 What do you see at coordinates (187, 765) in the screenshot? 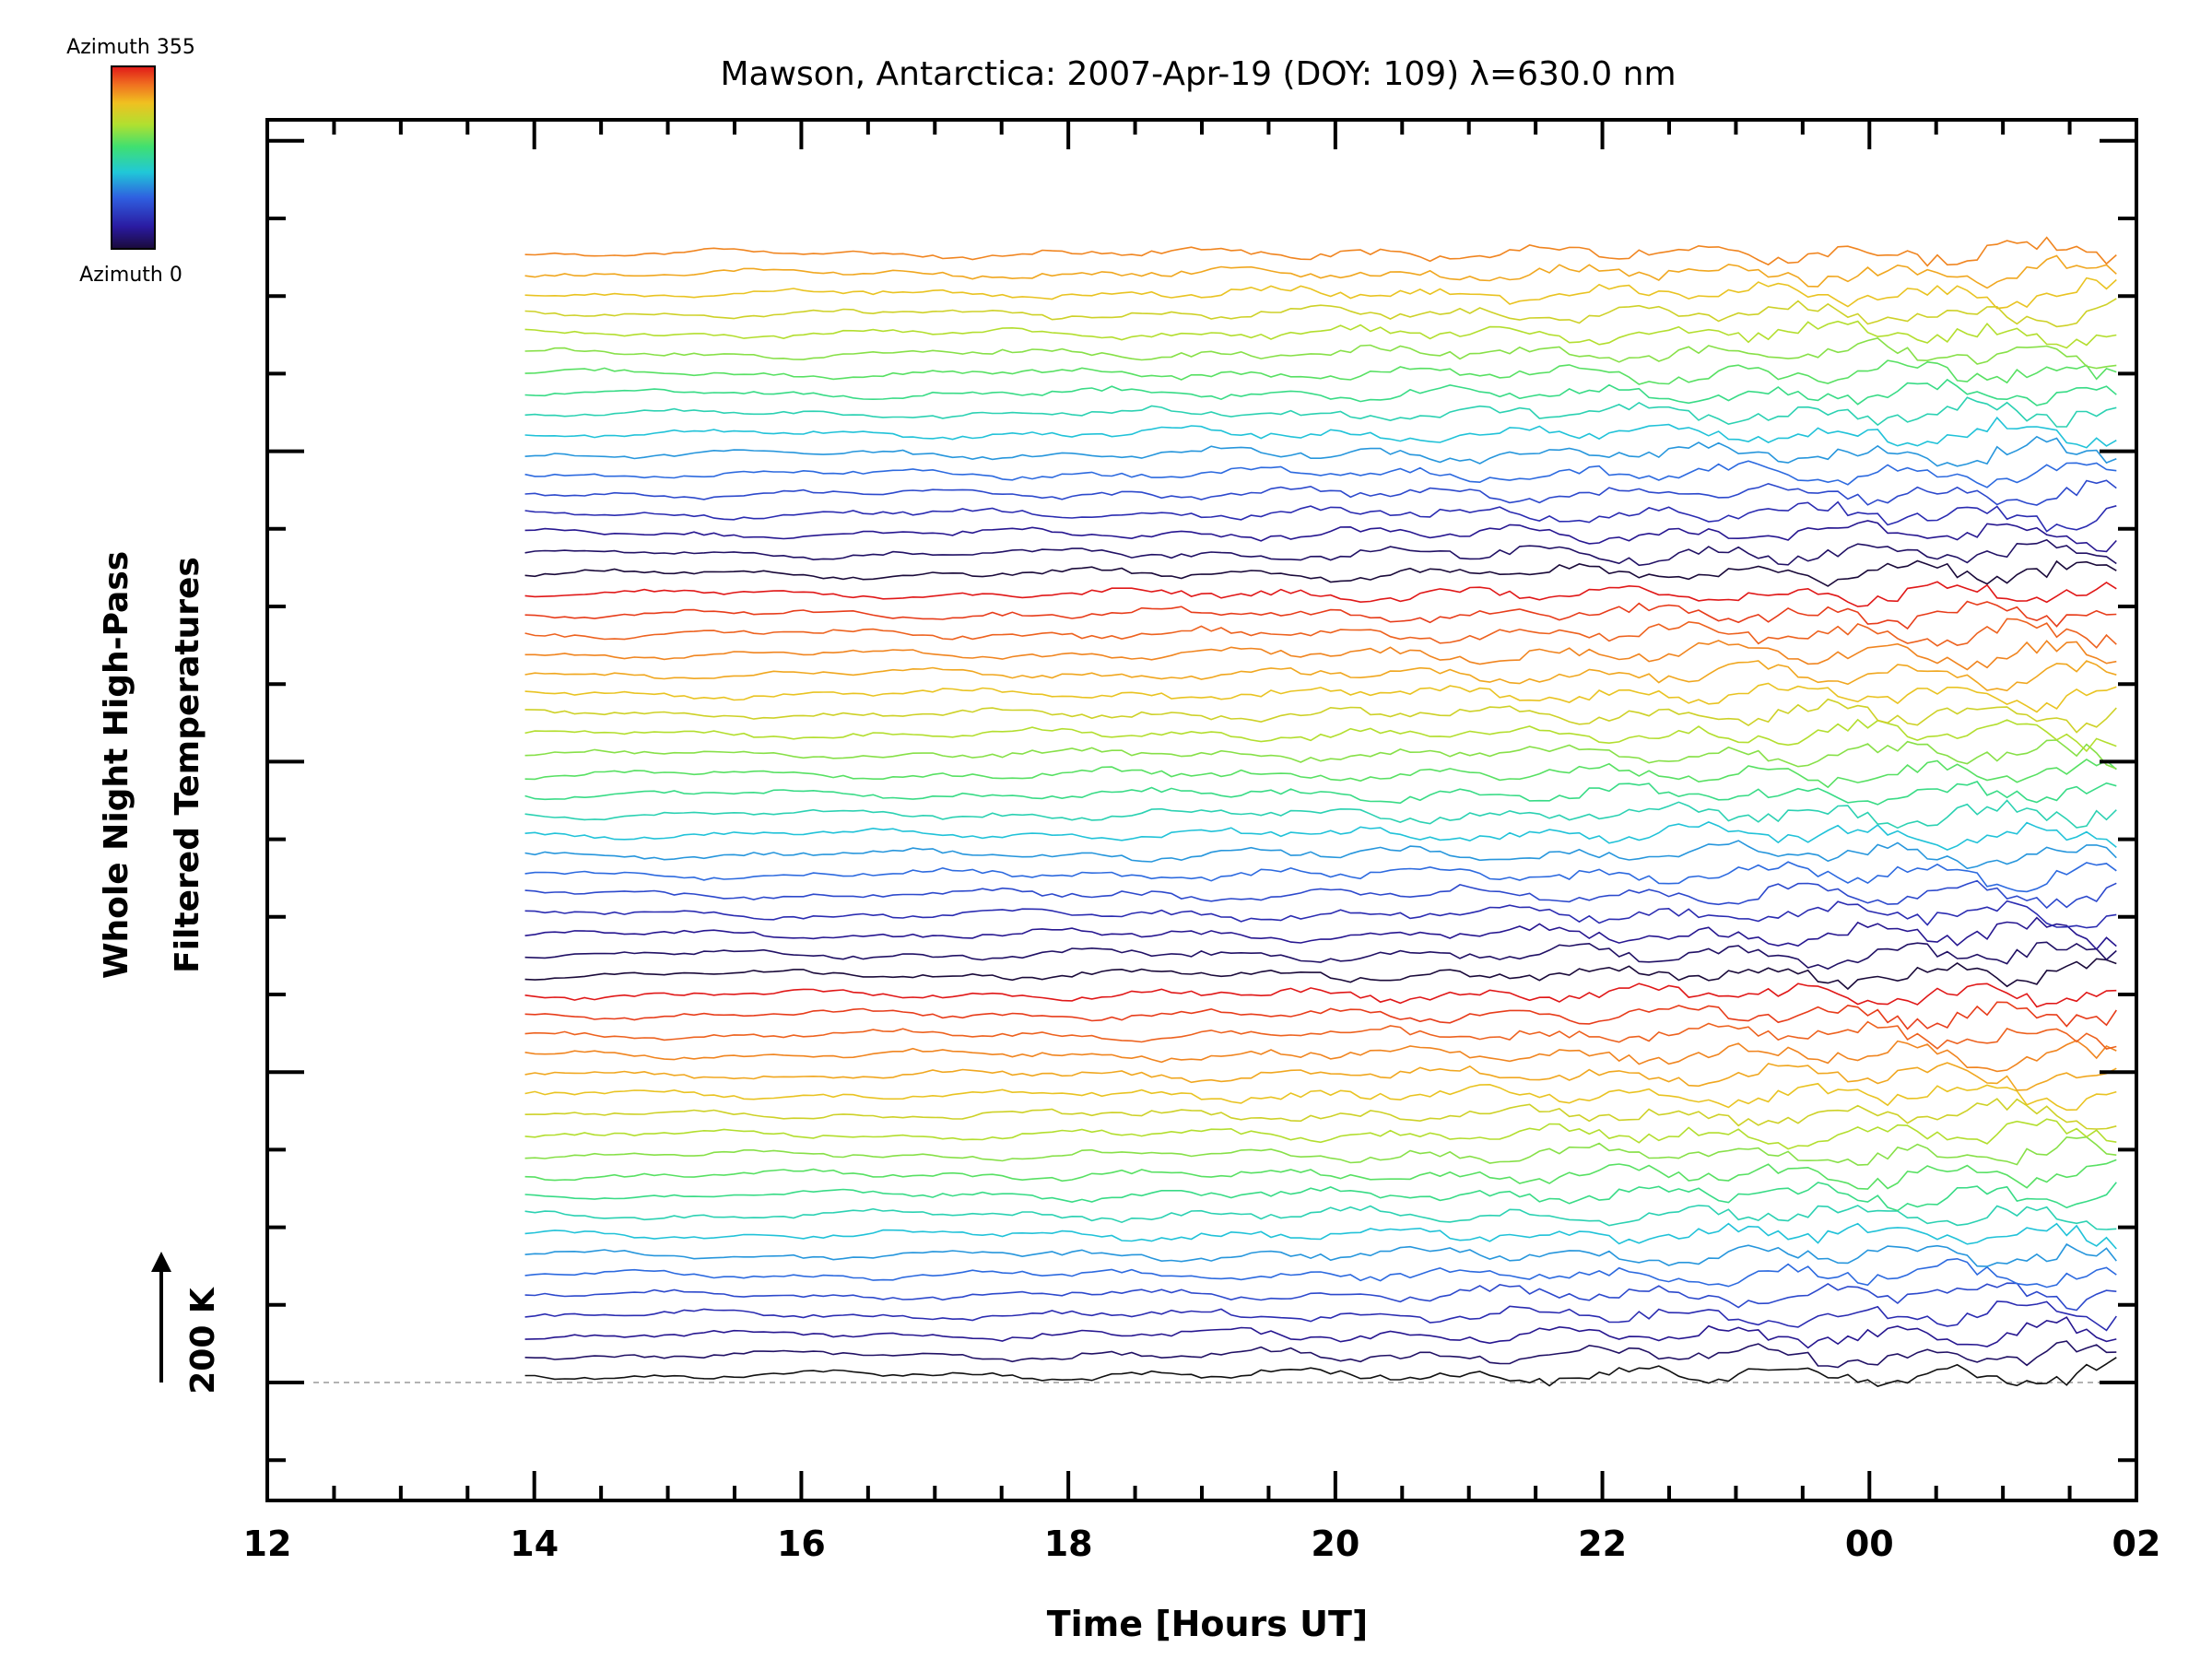
I see `y-axis-label-line2: Filtered Temperatures` at bounding box center [187, 765].